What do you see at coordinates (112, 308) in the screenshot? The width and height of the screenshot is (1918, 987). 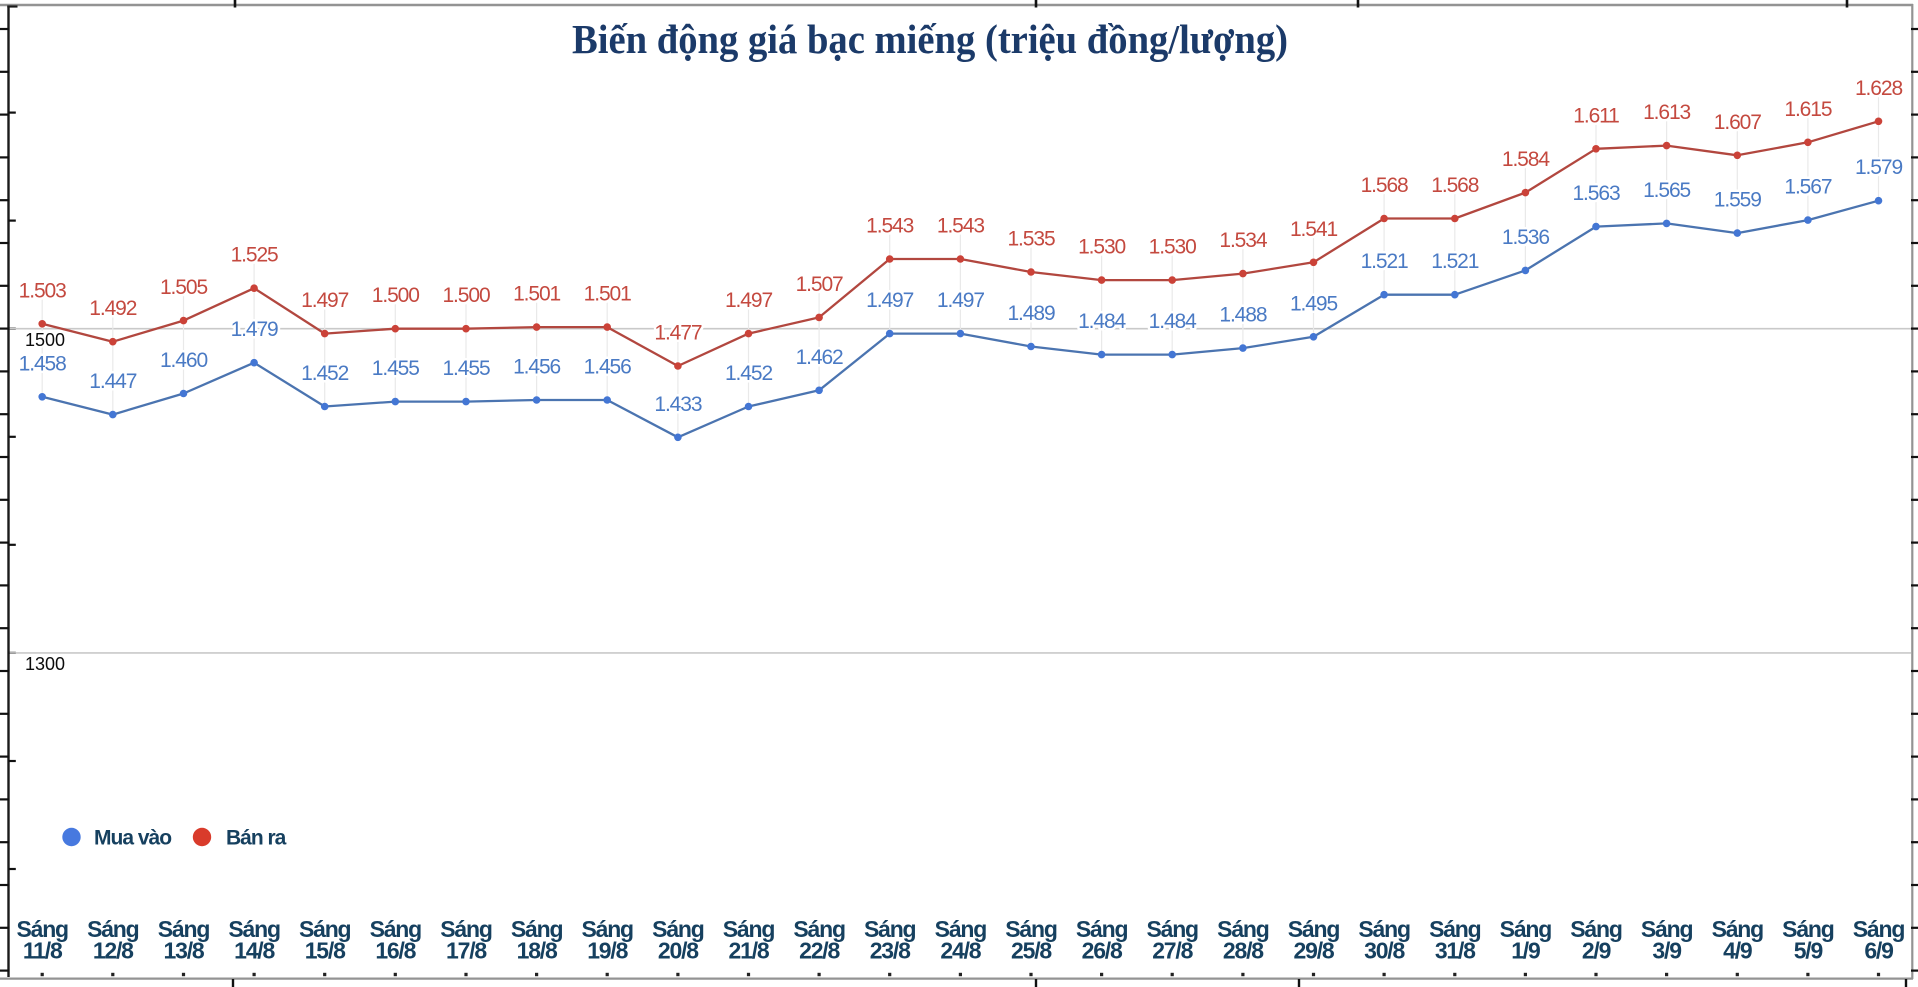 I see `svg-text: 1.492` at bounding box center [112, 308].